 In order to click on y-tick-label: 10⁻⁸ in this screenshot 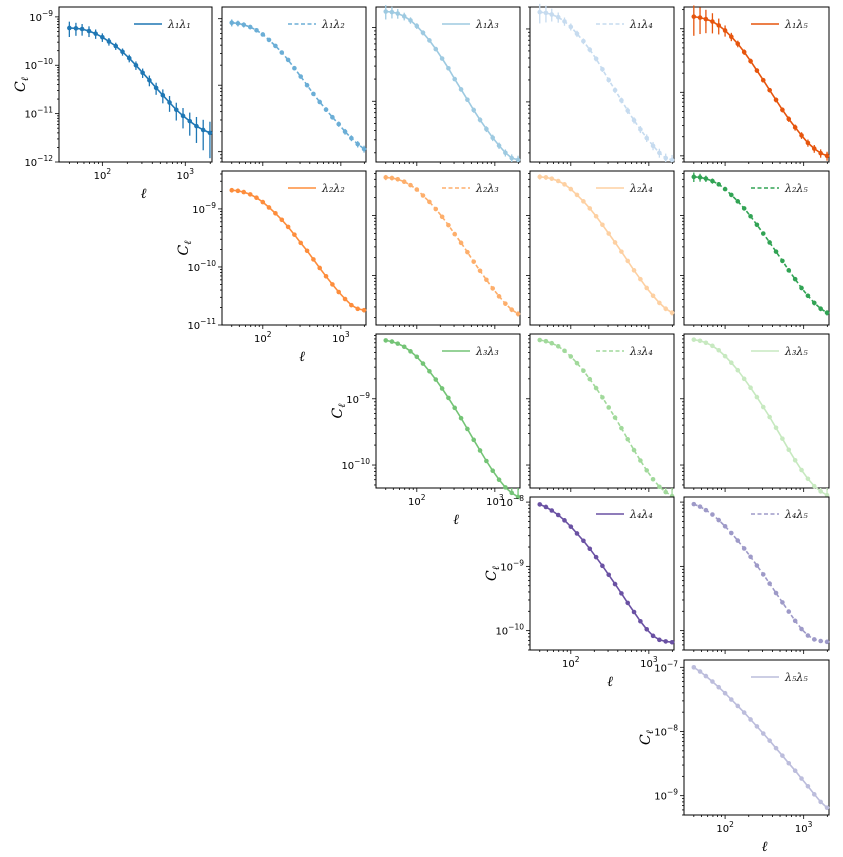, I will do `click(666, 730)`.